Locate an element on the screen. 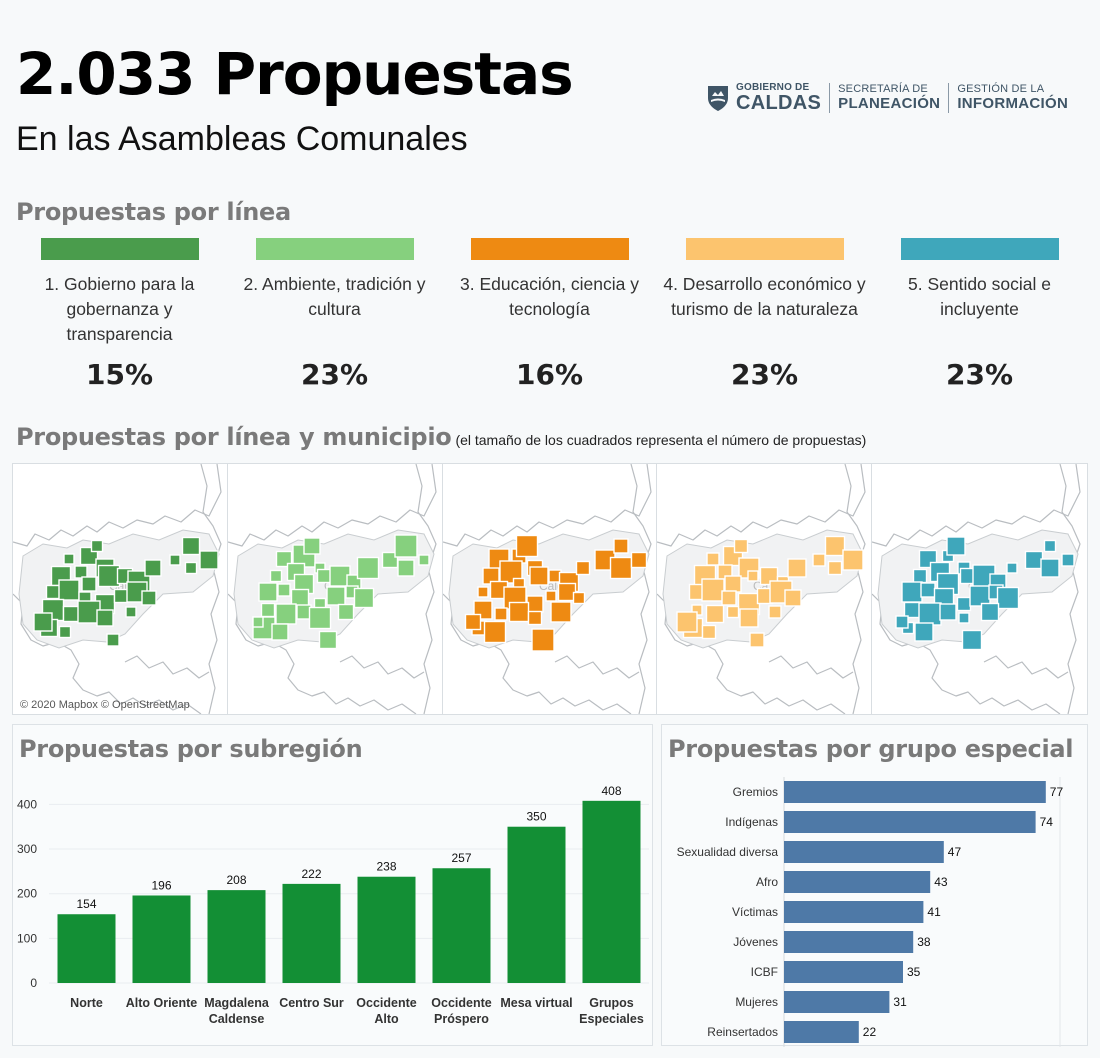  line-color-bar is located at coordinates (764, 249).